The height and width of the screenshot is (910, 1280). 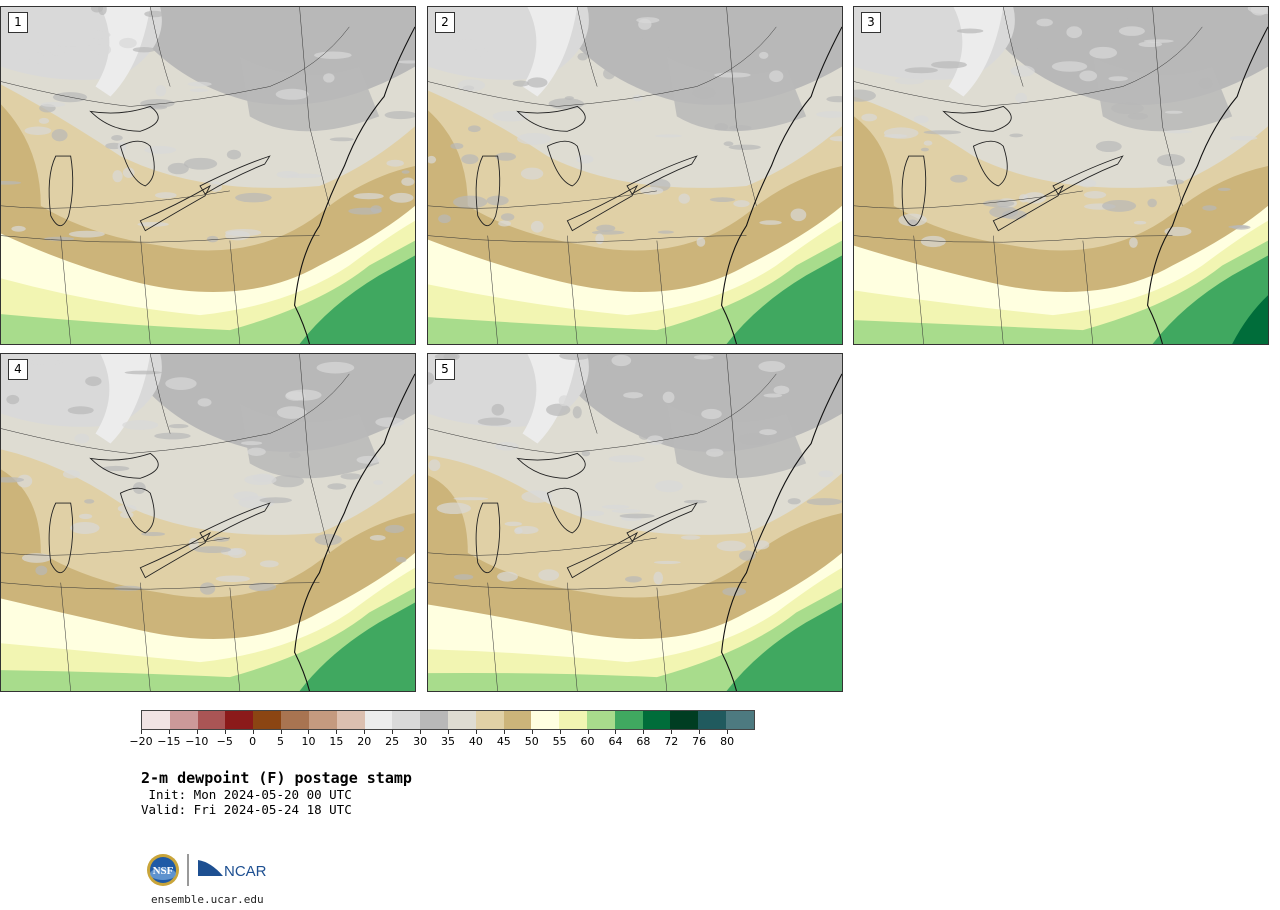 I want to click on map-panel-5: 5, so click(x=635, y=522).